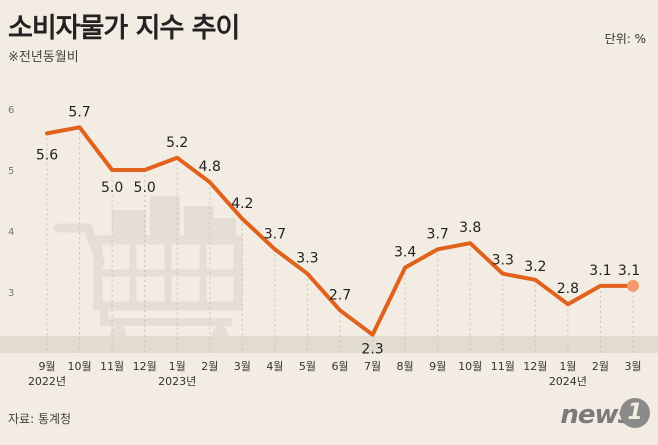  Describe the element at coordinates (124, 28) in the screenshot. I see `chart-title: 소비자물가 지수 추이` at that location.